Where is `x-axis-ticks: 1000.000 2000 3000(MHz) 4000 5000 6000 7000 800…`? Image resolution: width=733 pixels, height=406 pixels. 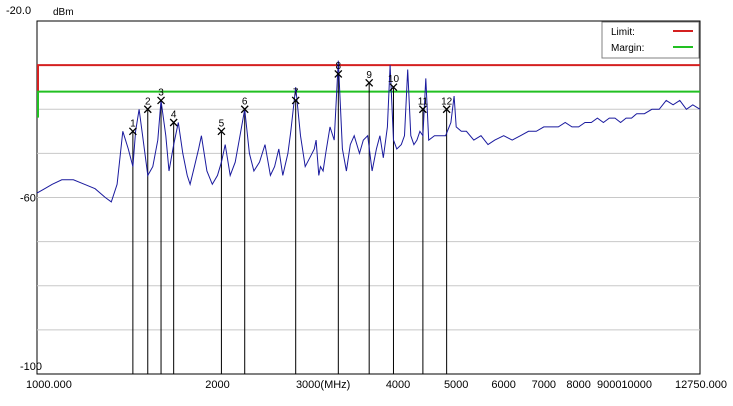
x-axis-ticks: 1000.000 2000 3000(MHz) 4000 5000 6000 7000 800… is located at coordinates (376, 385).